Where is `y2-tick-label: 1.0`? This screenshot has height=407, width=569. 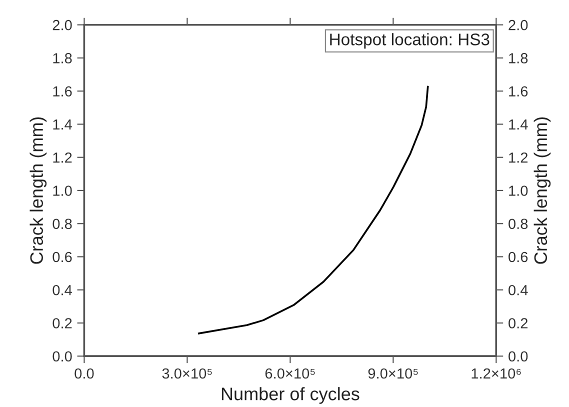
y2-tick-label: 1.0 is located at coordinates (518, 191).